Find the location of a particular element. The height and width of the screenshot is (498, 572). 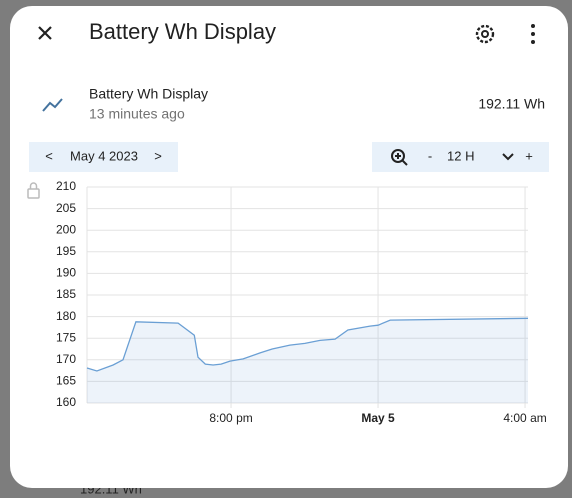

zoom-range: 12 H is located at coordinates (460, 155).